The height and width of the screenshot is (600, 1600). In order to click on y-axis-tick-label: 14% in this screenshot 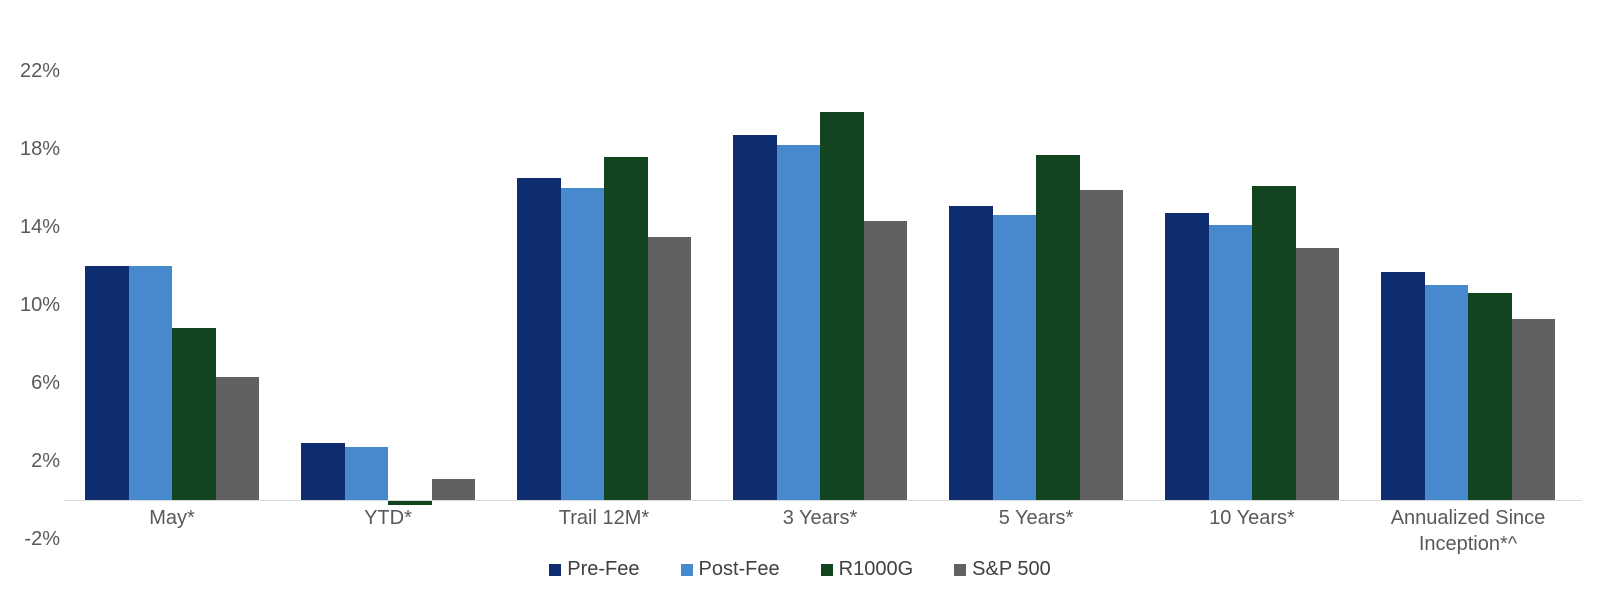, I will do `click(39, 227)`.